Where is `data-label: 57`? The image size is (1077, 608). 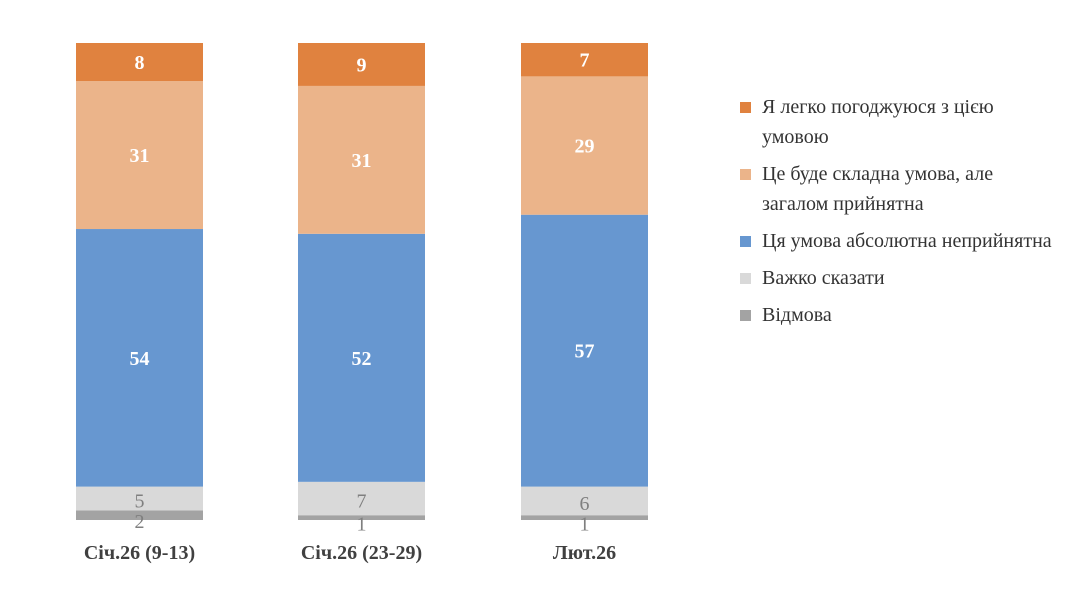
data-label: 57 is located at coordinates (585, 352).